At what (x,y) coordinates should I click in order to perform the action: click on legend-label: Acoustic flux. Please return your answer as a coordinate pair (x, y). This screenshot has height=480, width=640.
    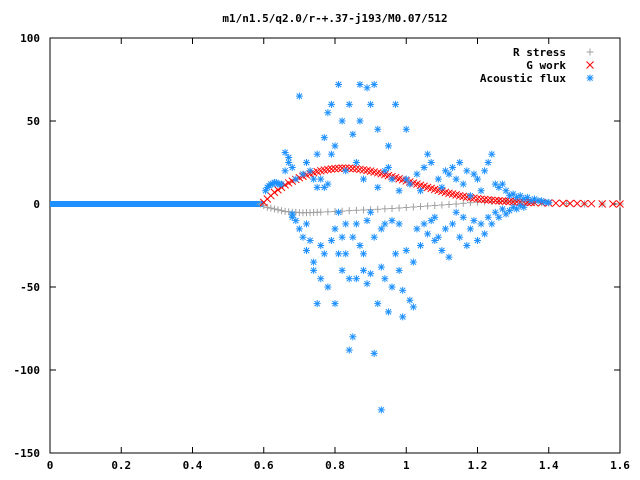
    Looking at the image, I should click on (523, 78).